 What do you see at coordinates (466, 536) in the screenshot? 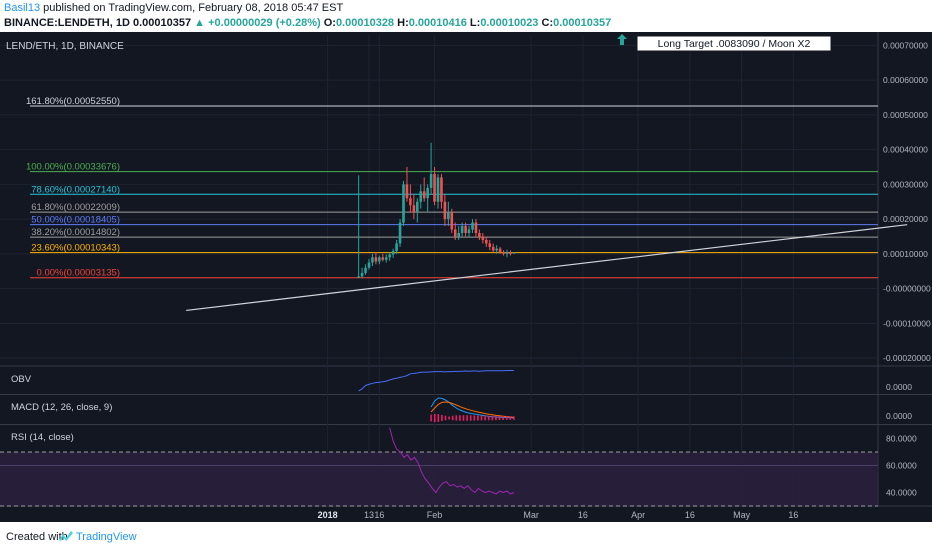
I see `footer: Created with TradingView` at bounding box center [466, 536].